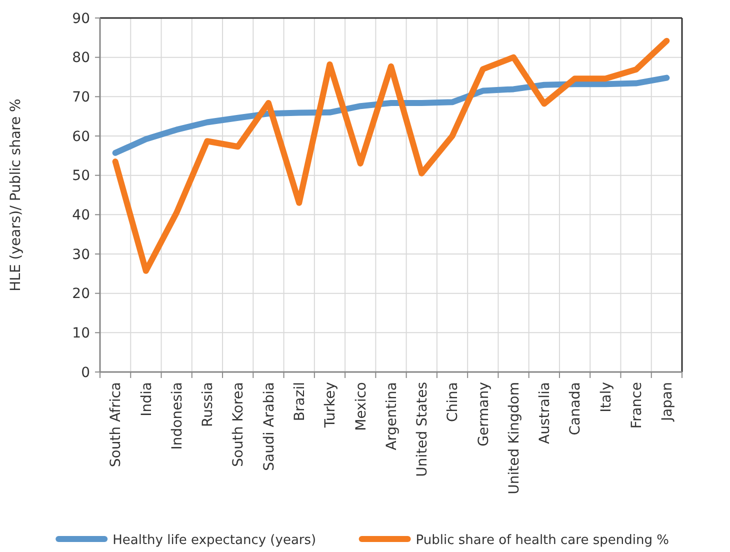  Describe the element at coordinates (392, 416) in the screenshot. I see `x-tick-label: Argentina` at that location.